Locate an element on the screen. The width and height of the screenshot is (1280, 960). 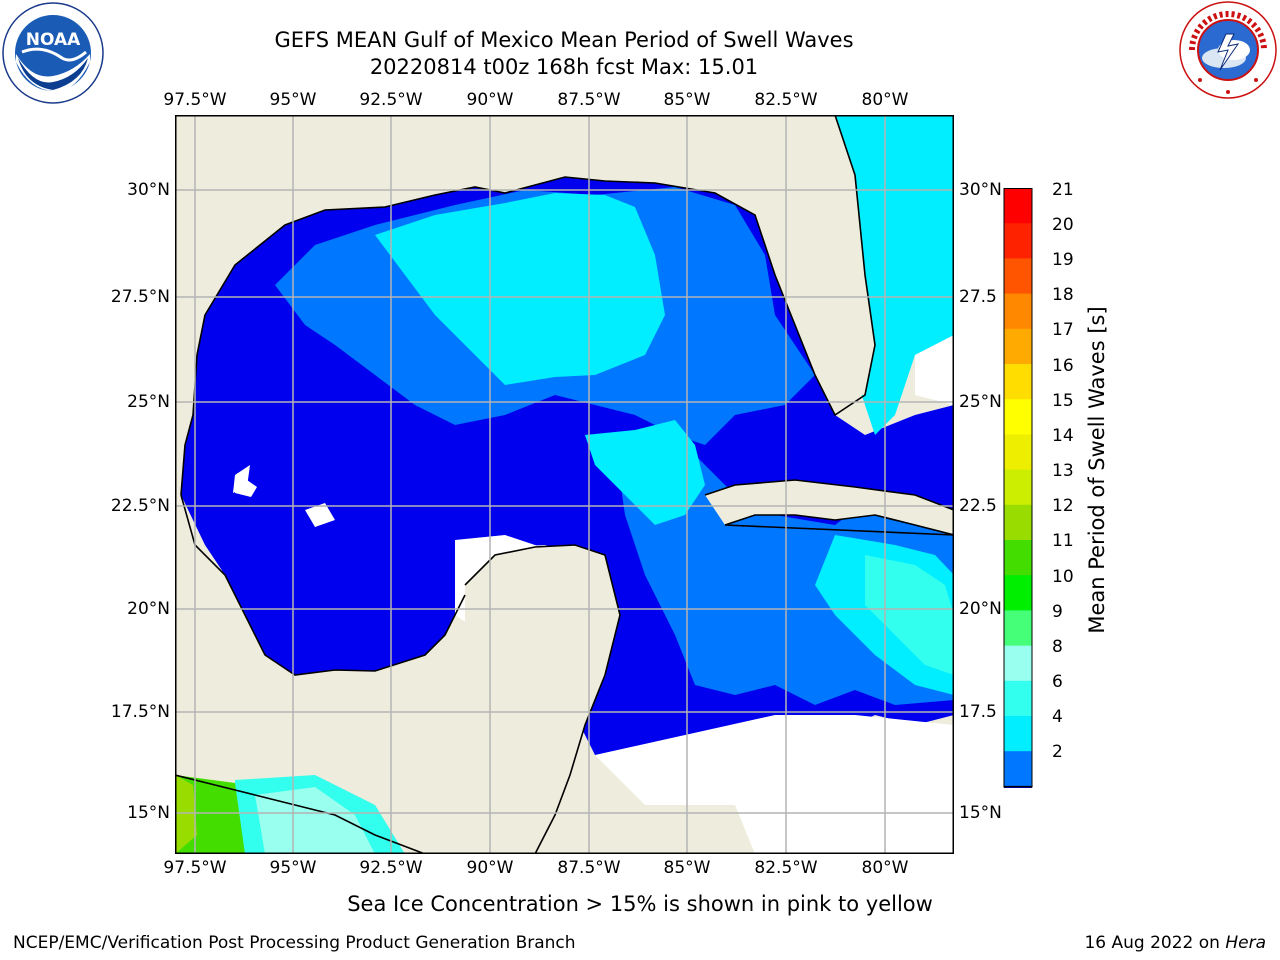
lon-tick-bottom: 97.5°W is located at coordinates (195, 868).